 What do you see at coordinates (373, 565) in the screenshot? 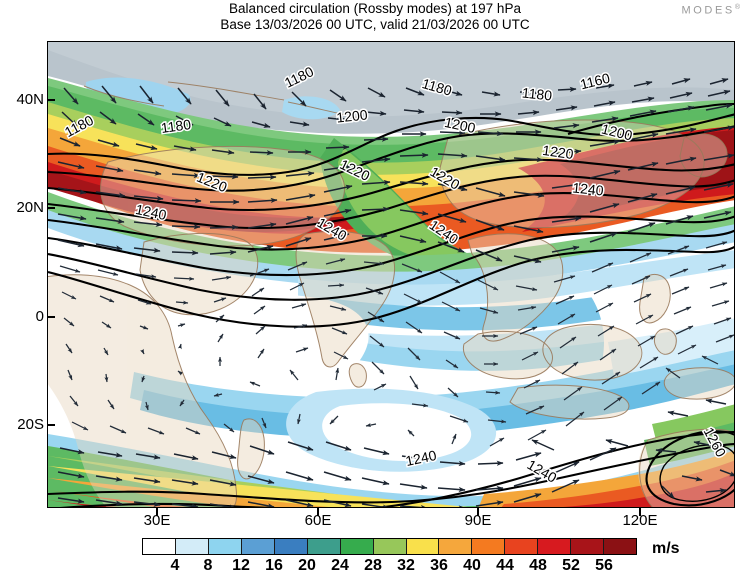
I see `colorbar-tick-28: 28` at bounding box center [373, 565].